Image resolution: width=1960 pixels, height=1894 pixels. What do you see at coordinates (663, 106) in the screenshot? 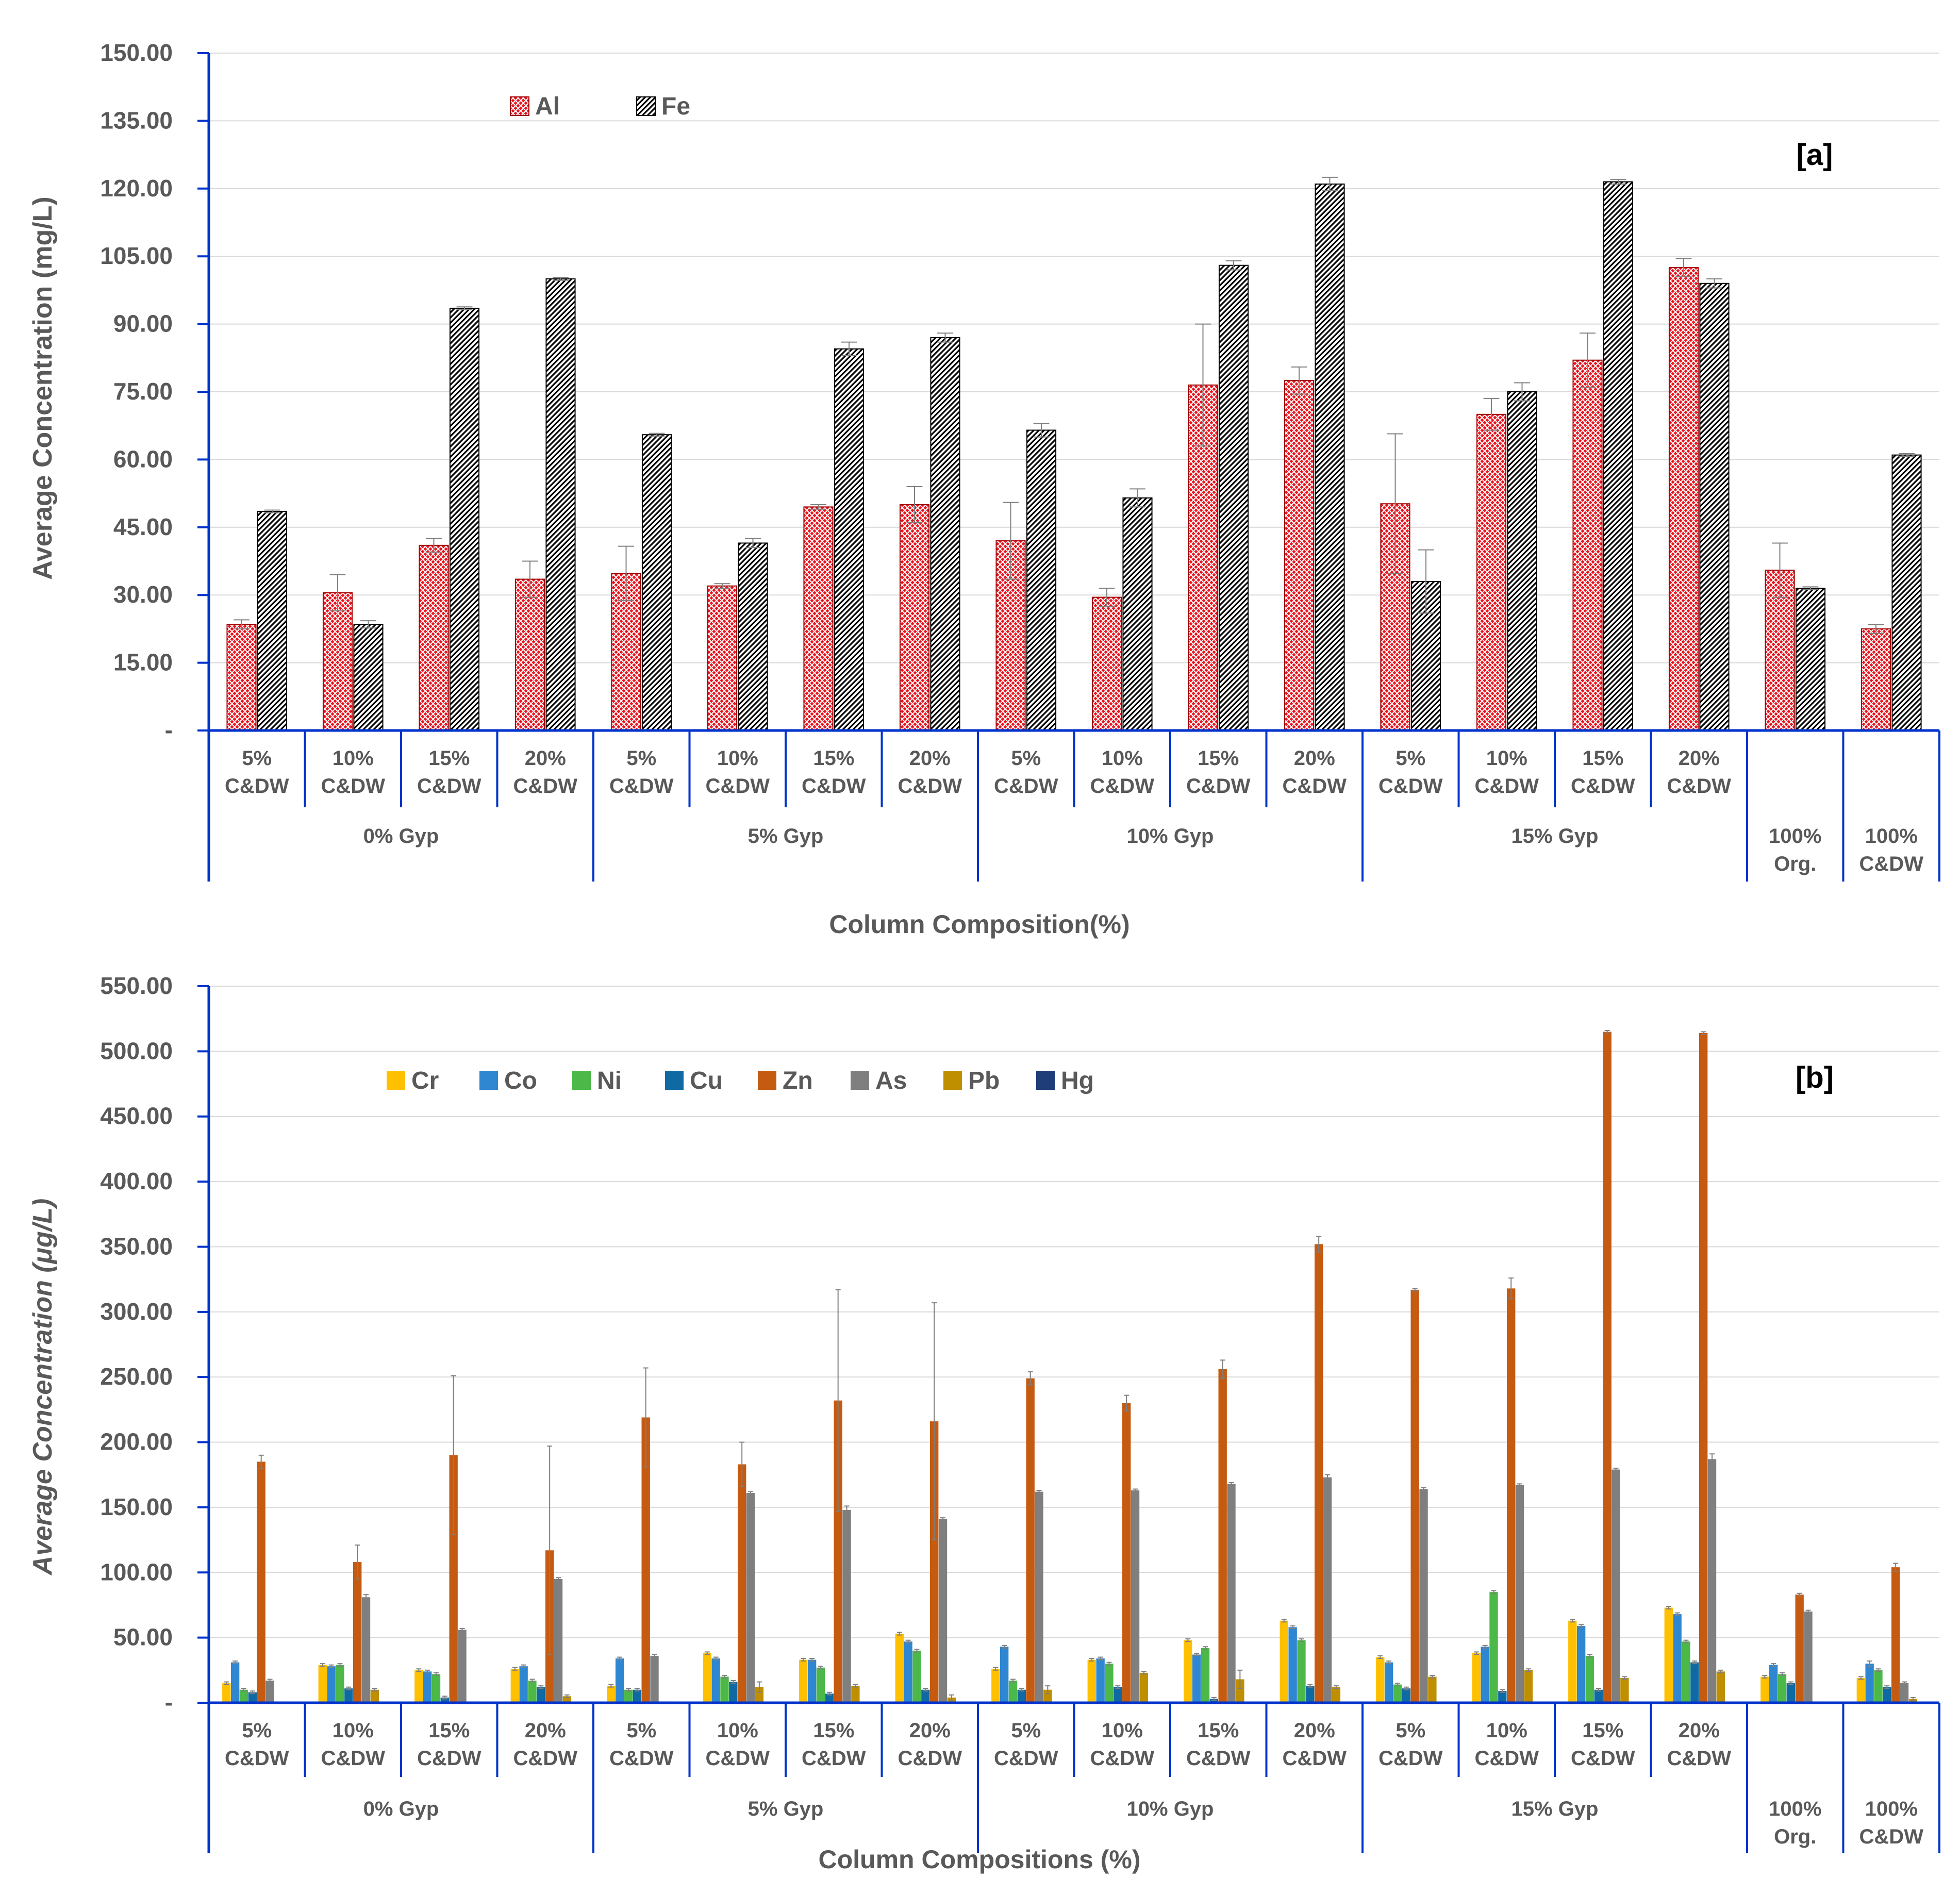
I see `legend-item-fe: Fe` at bounding box center [663, 106].